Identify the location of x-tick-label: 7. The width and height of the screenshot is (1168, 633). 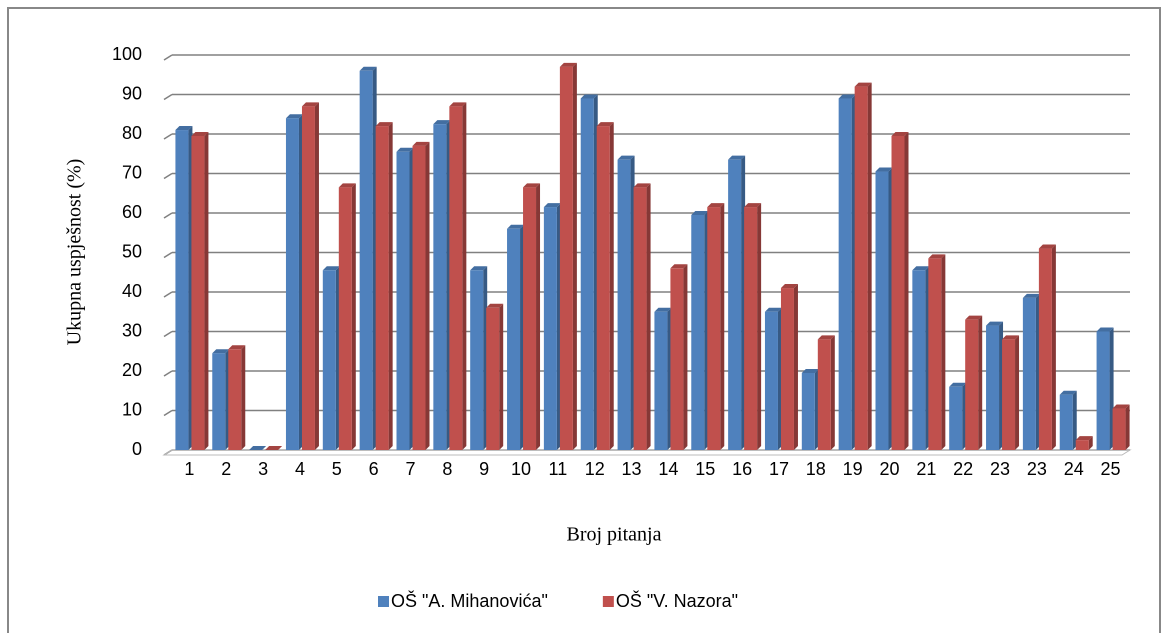
(410, 469).